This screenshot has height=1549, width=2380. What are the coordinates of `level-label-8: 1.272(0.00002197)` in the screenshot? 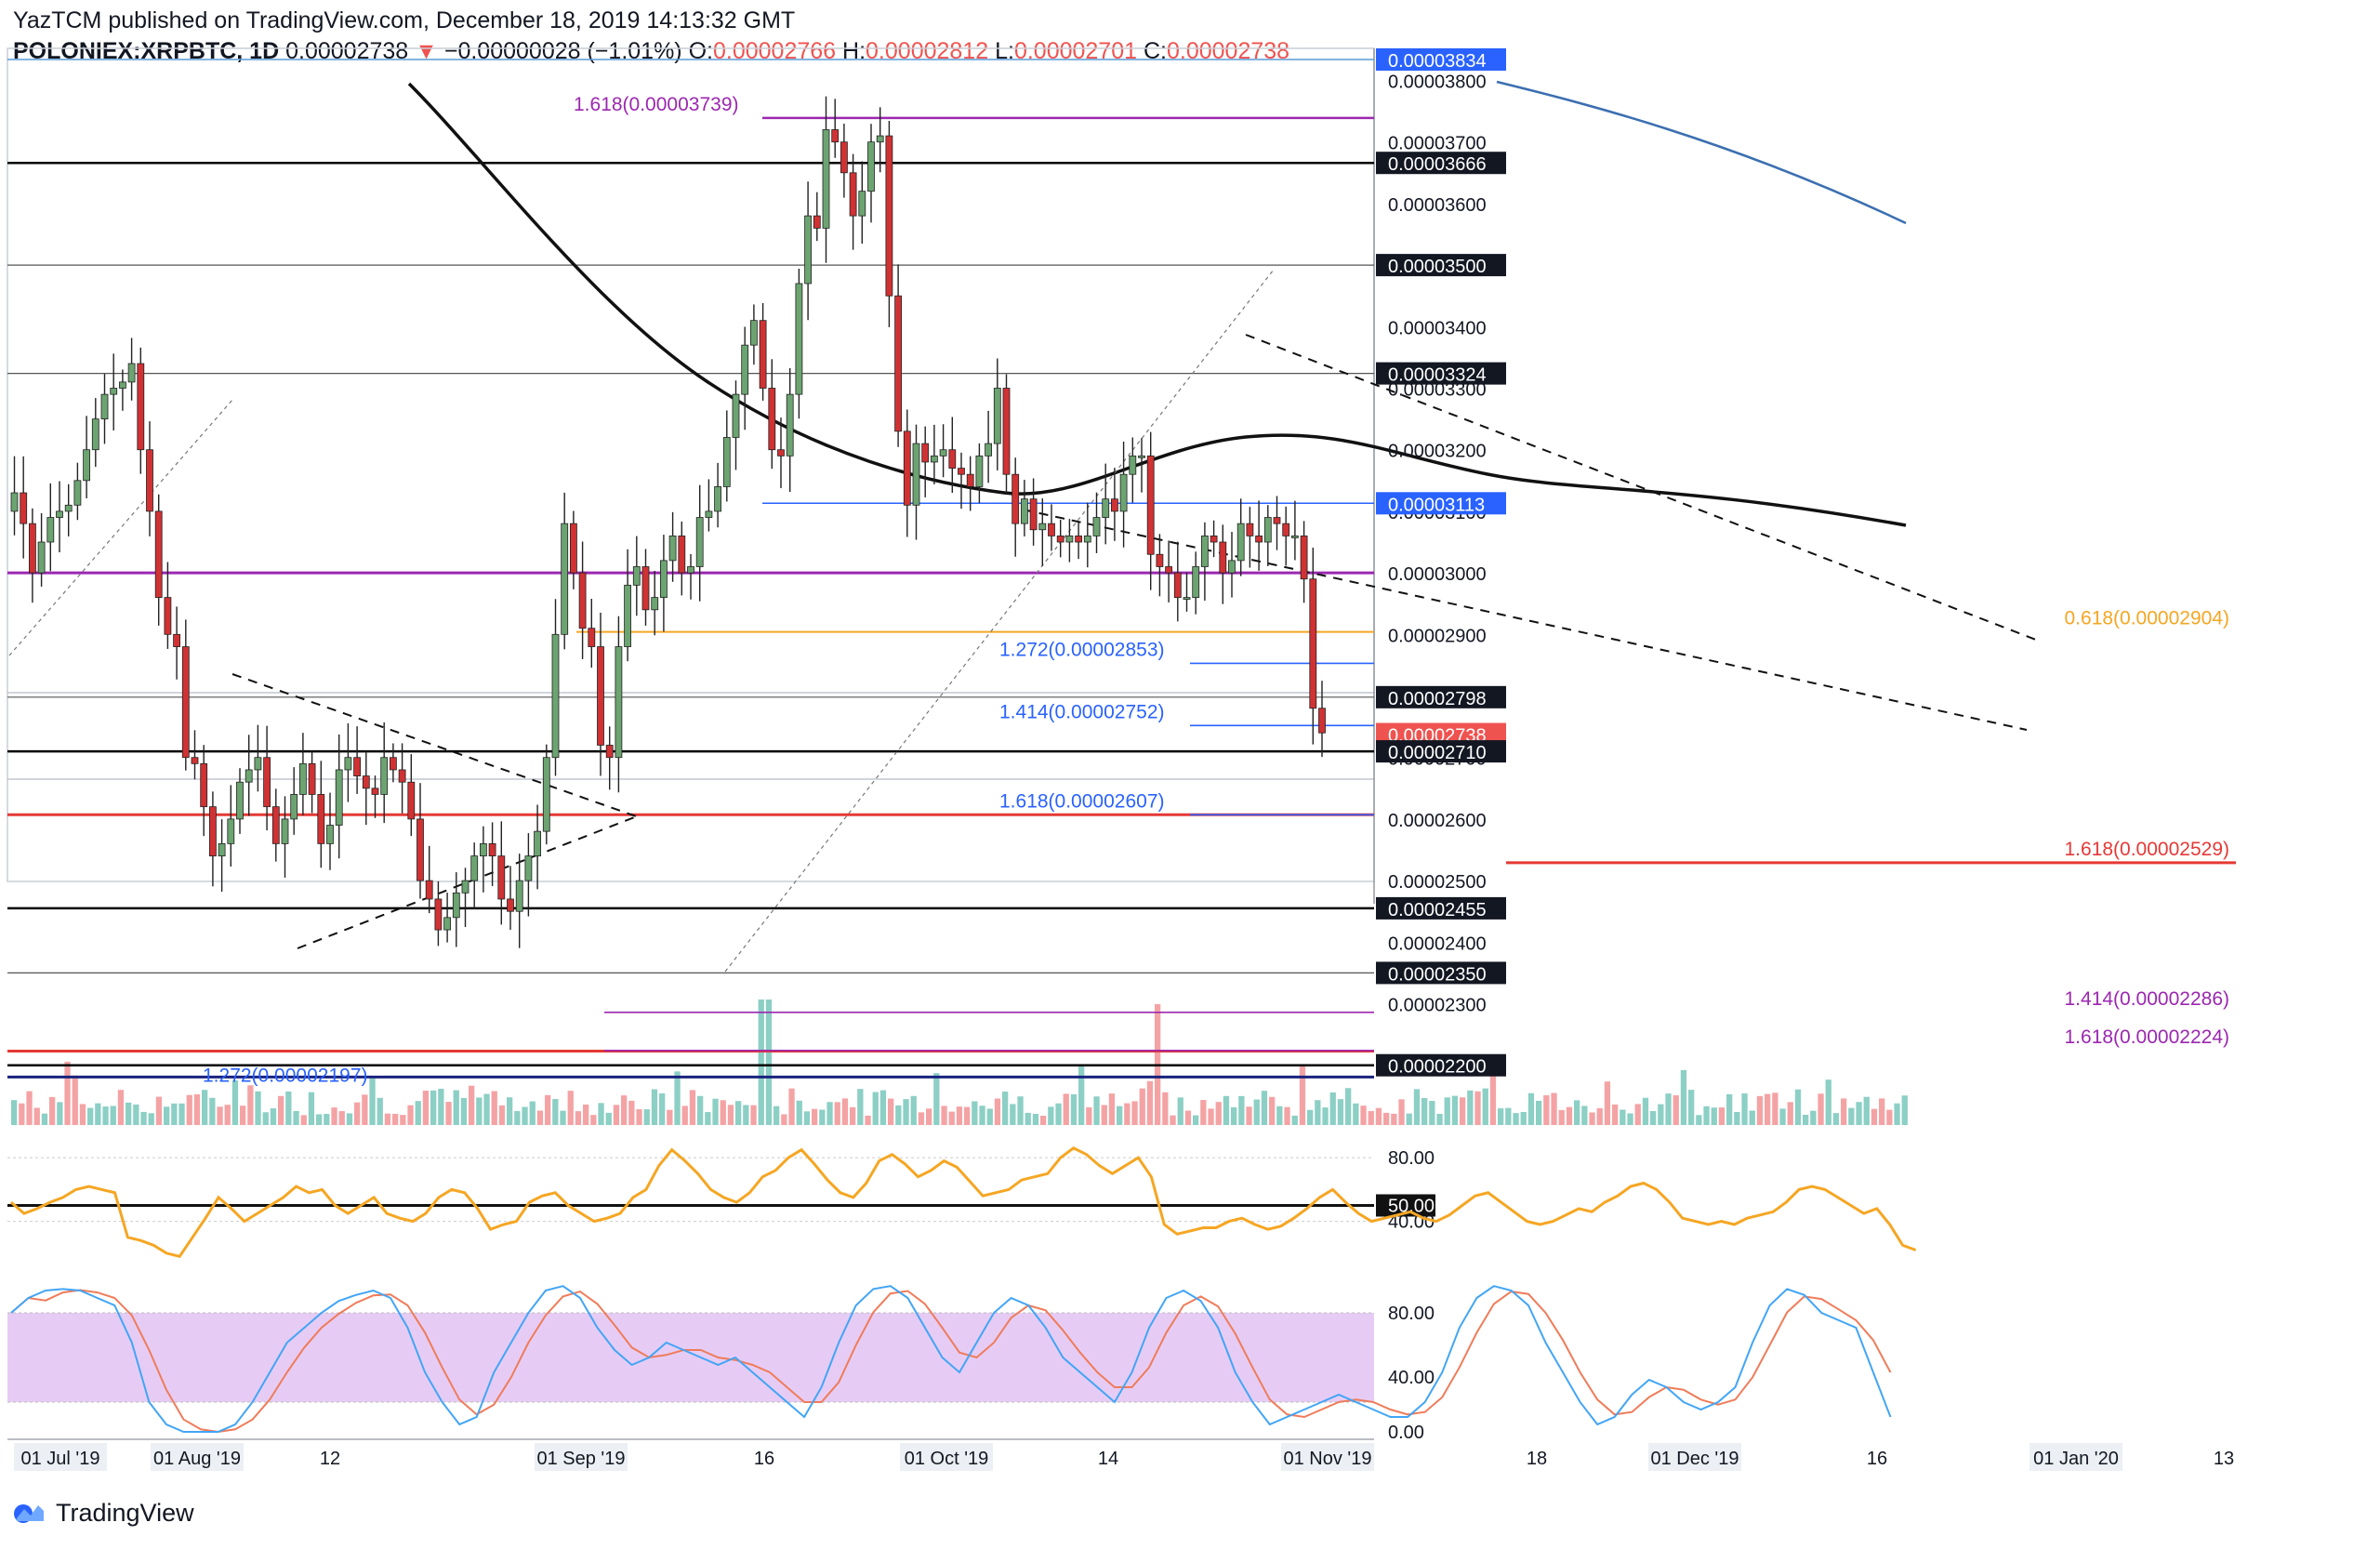 It's located at (285, 1076).